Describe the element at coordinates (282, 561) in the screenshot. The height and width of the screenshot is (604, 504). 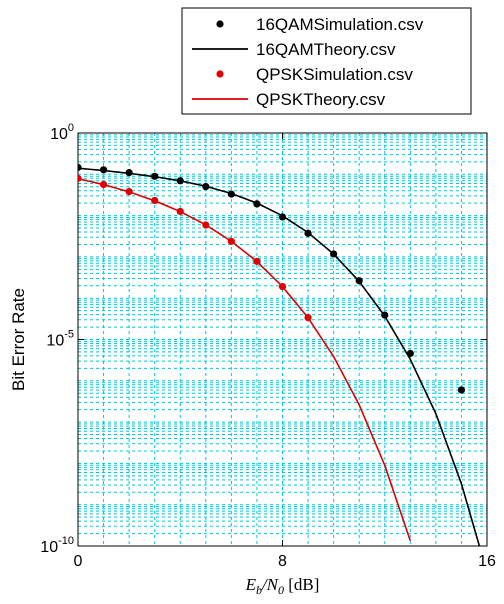
I see `x-tick-label: 8` at that location.